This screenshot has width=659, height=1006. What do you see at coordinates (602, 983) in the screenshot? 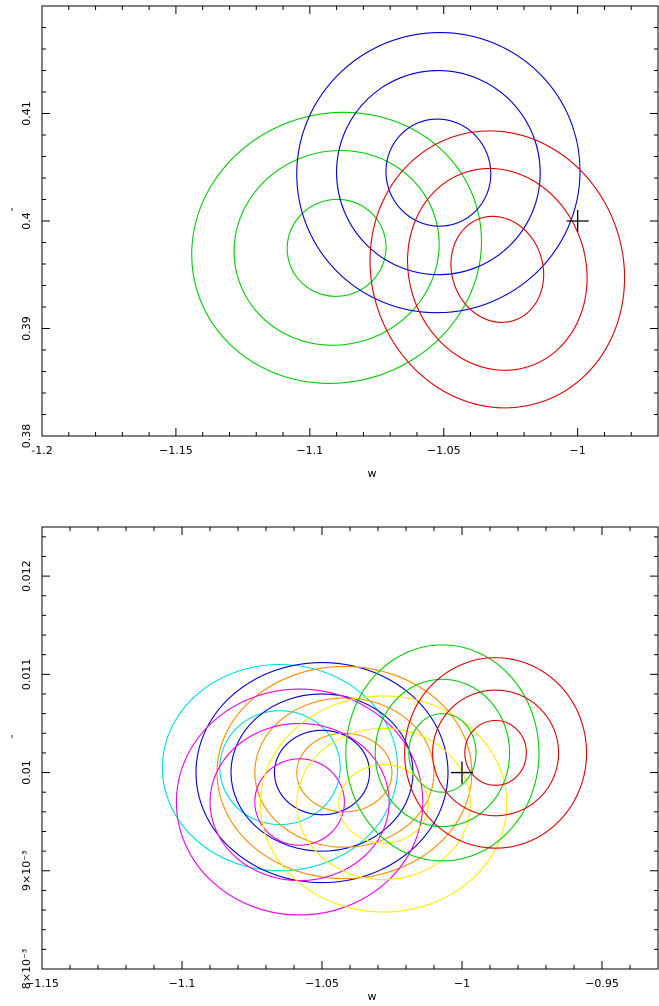
I see `x-tick-label: −0.95` at bounding box center [602, 983].